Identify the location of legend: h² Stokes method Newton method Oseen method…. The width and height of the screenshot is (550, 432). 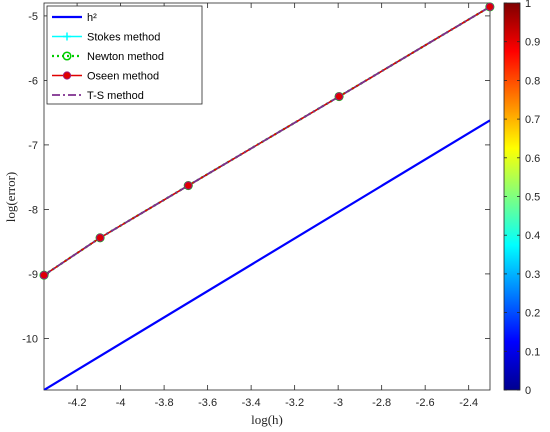
(124, 55).